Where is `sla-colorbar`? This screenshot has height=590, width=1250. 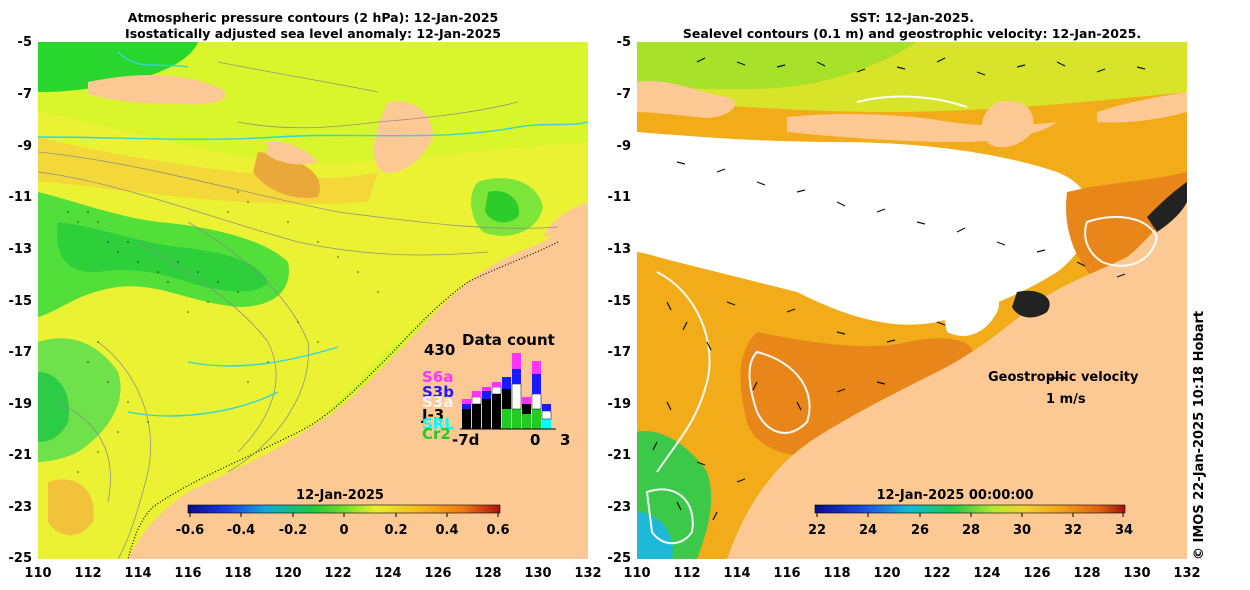
sla-colorbar is located at coordinates (344, 510).